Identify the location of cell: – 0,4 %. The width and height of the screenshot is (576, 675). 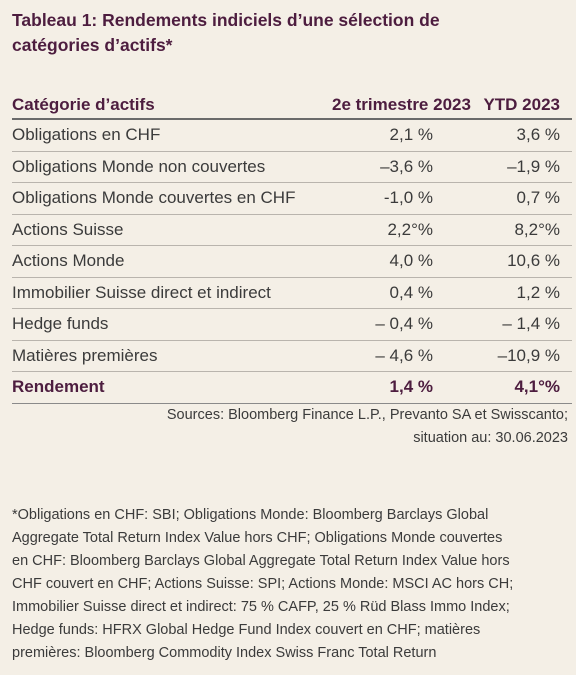
(404, 324).